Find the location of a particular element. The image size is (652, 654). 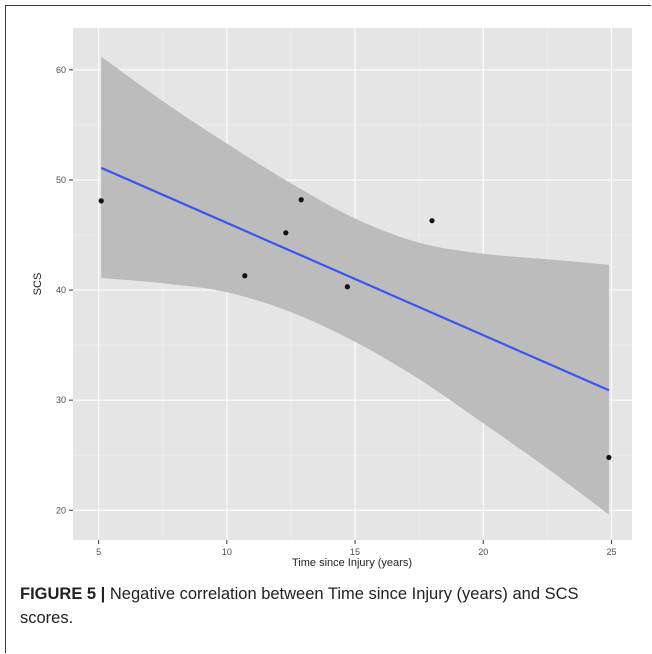

x-tick-label: 20 is located at coordinates (483, 552).